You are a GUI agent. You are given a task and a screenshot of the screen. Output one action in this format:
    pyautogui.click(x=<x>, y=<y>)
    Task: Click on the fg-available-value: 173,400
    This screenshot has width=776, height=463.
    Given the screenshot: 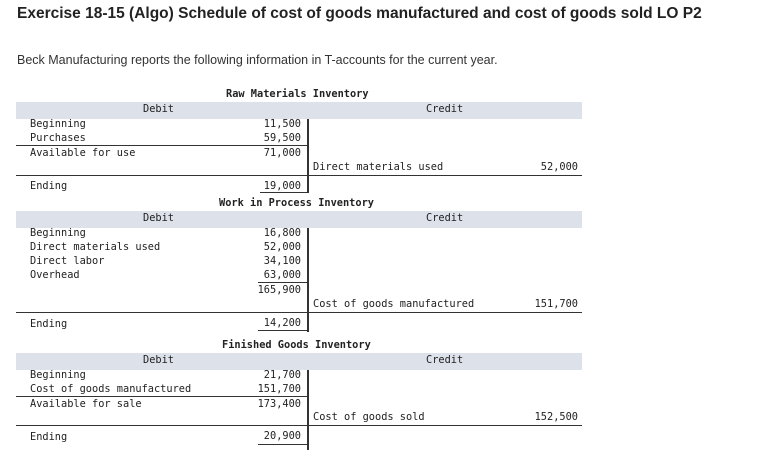 What is the action you would take?
    pyautogui.click(x=279, y=404)
    